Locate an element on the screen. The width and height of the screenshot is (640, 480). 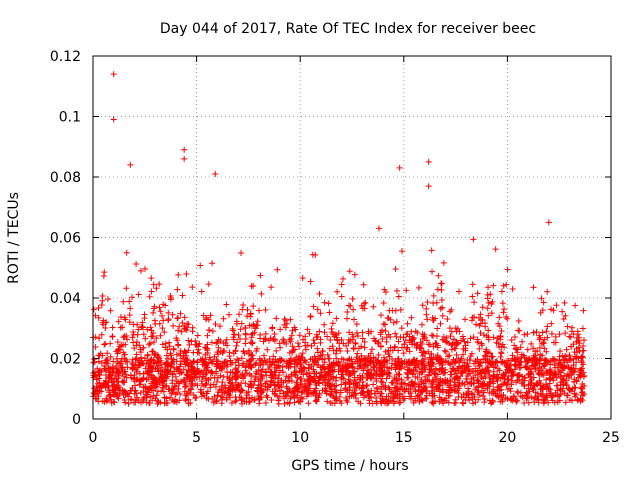
y-tick-label: 0.1 is located at coordinates (70, 118).